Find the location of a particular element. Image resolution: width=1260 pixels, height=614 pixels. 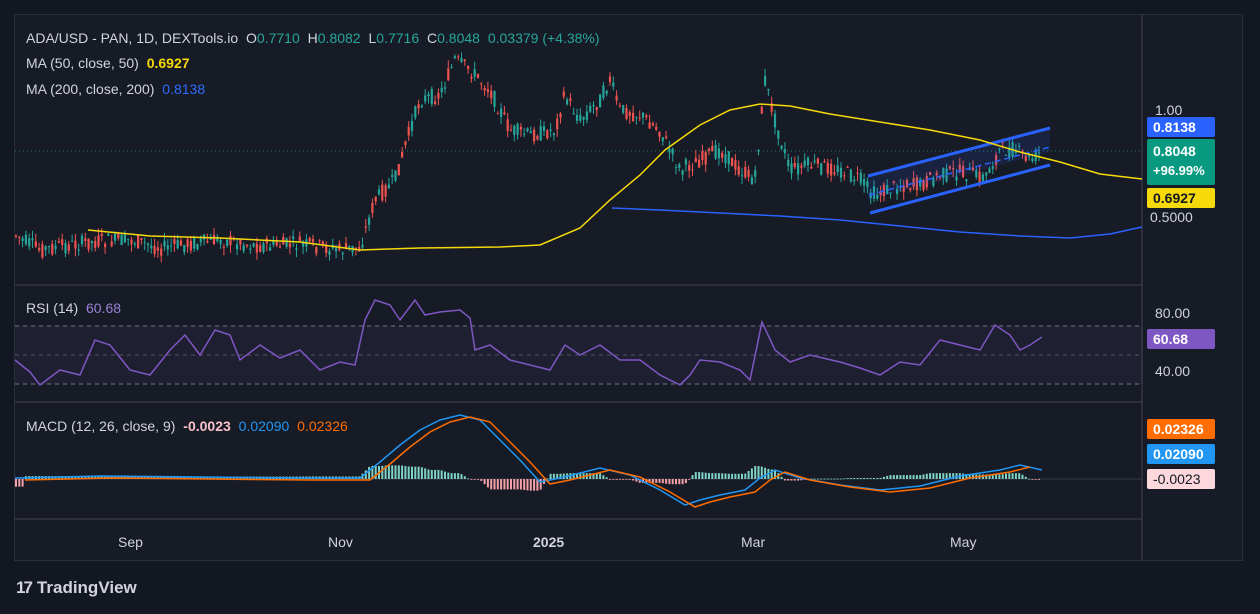

close-label: C is located at coordinates (432, 38).